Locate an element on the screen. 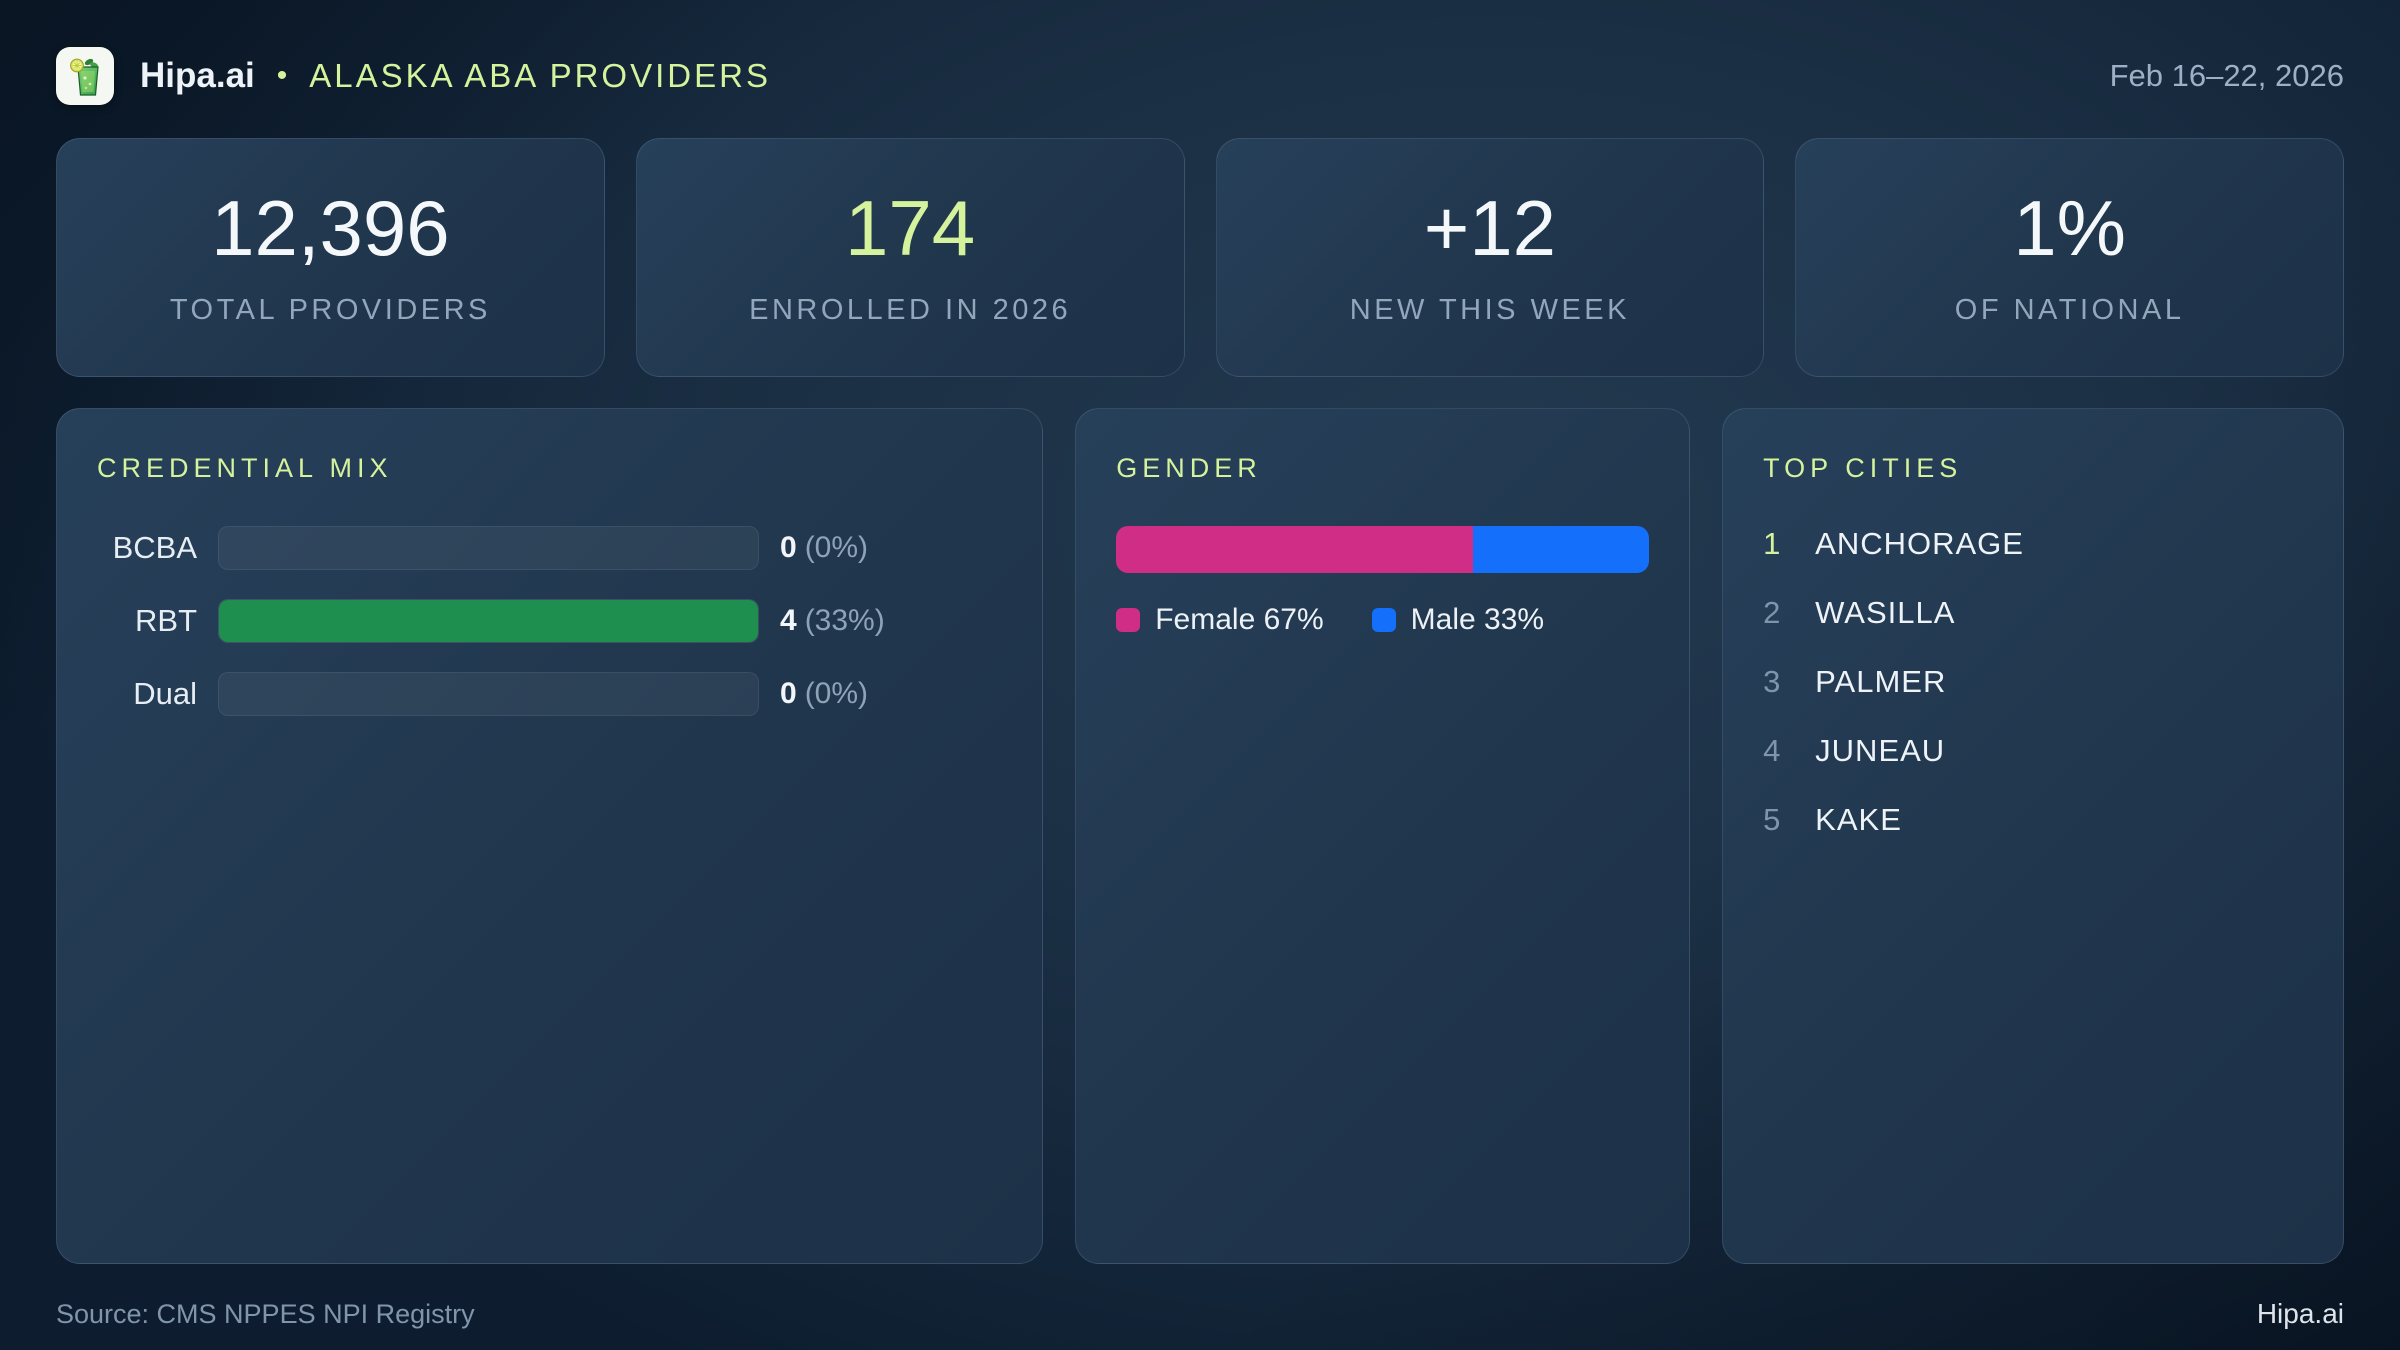 This screenshot has height=1350, width=2400. credential-row-dual: Dual 0 (0%) is located at coordinates (549, 694).